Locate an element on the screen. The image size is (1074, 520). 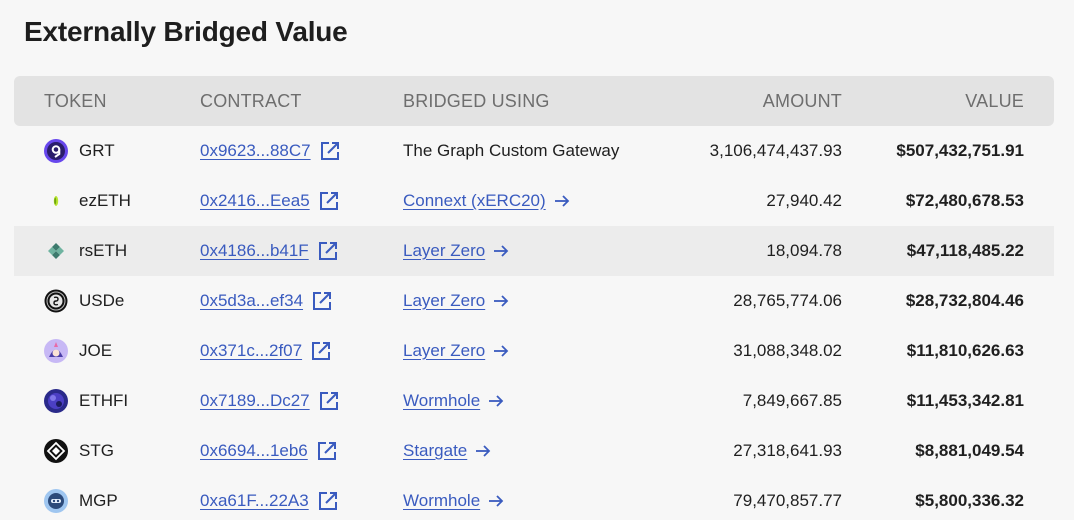
contract-link: 0x6694...1eb6 is located at coordinates (254, 450).